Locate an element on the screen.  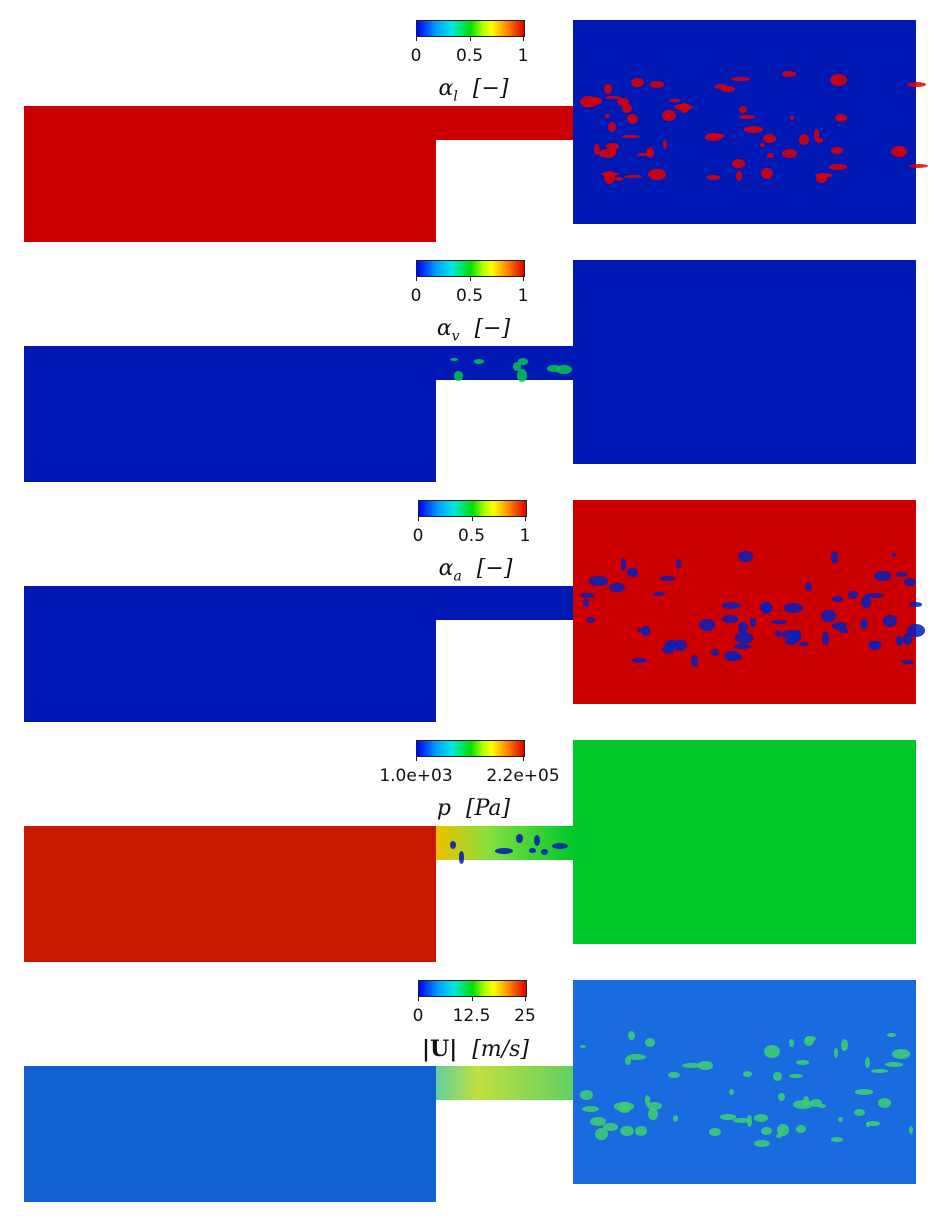
title-subscript: a is located at coordinates (457, 576).